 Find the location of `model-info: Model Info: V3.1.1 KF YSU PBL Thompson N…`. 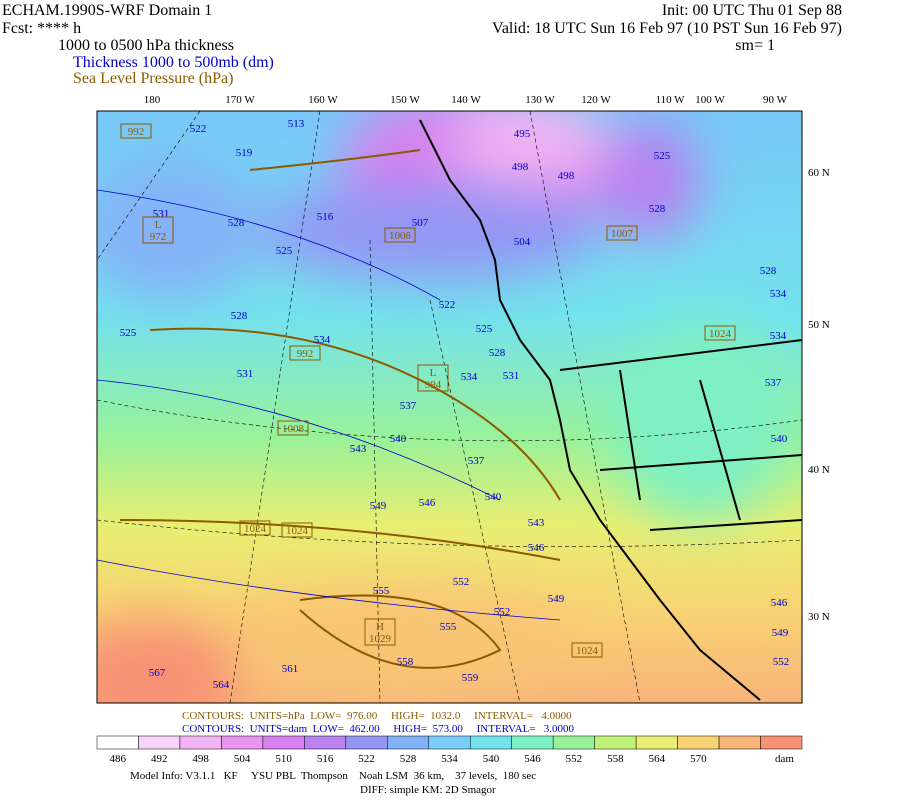

model-info: Model Info: V3.1.1 KF YSU PBL Thompson N… is located at coordinates (333, 776).